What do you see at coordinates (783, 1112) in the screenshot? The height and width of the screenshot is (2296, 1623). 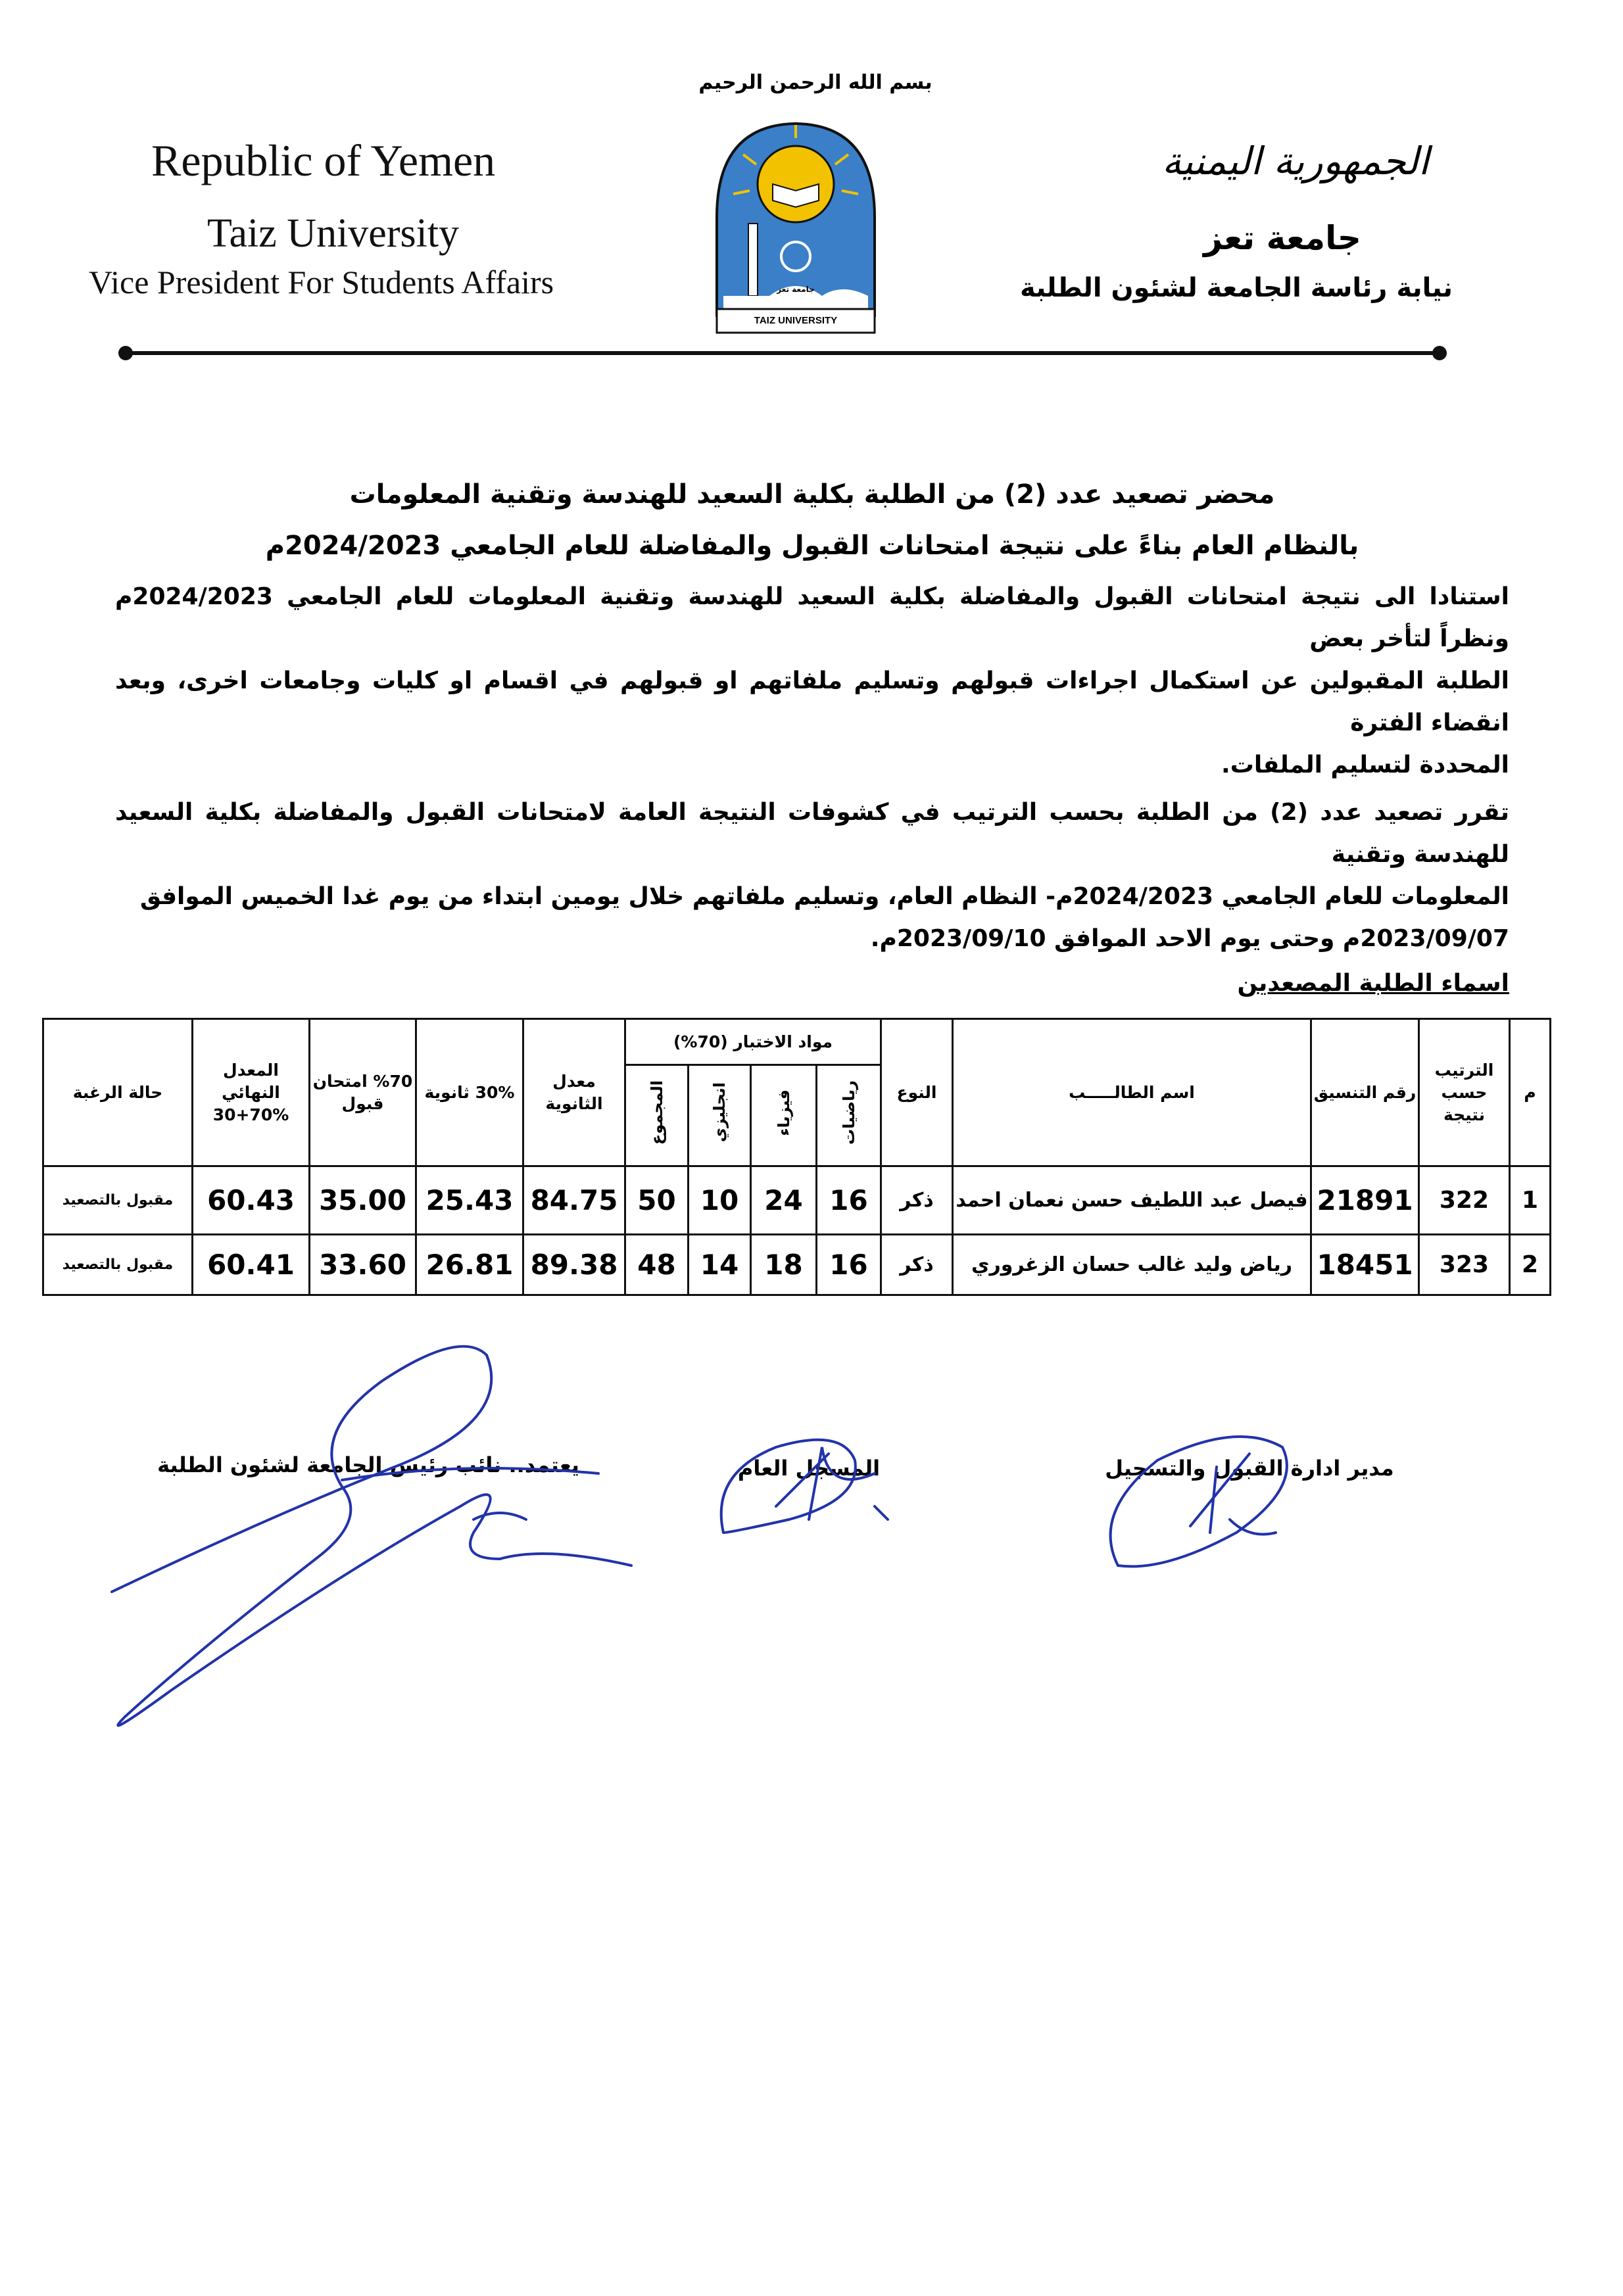 I see `col-physics: فيزياء` at bounding box center [783, 1112].